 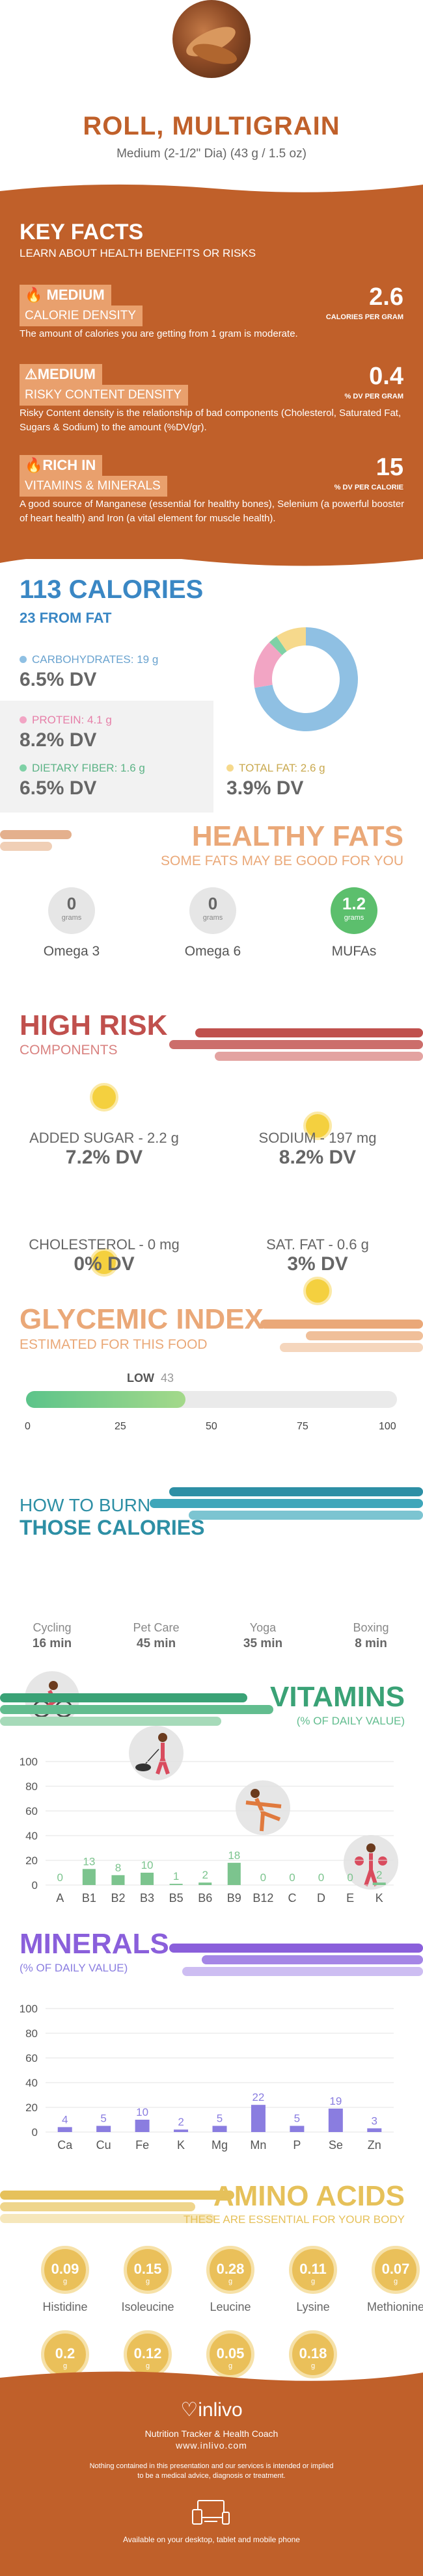 I want to click on omega3-value-circle: 0 grams, so click(x=71, y=911).